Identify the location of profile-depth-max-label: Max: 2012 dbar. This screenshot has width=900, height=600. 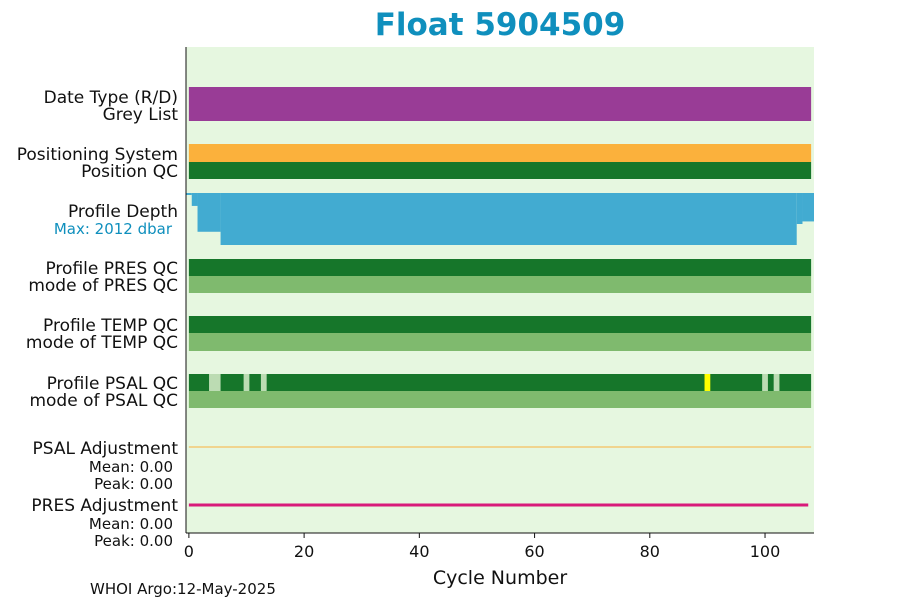
(113, 229).